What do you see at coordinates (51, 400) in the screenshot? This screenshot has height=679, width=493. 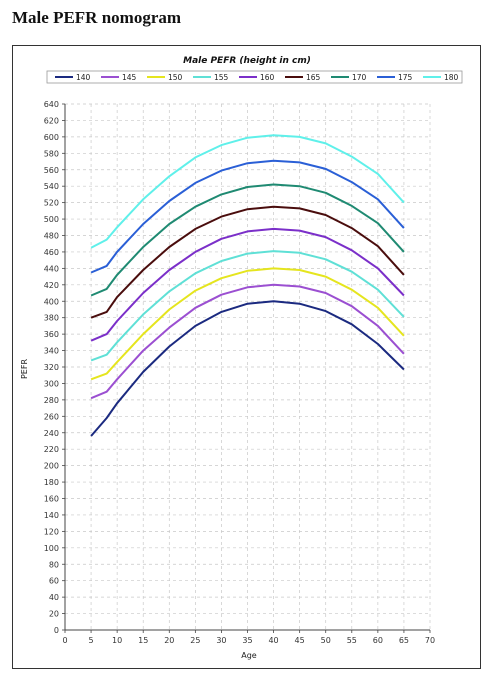 I see `y-tick-label: 280` at bounding box center [51, 400].